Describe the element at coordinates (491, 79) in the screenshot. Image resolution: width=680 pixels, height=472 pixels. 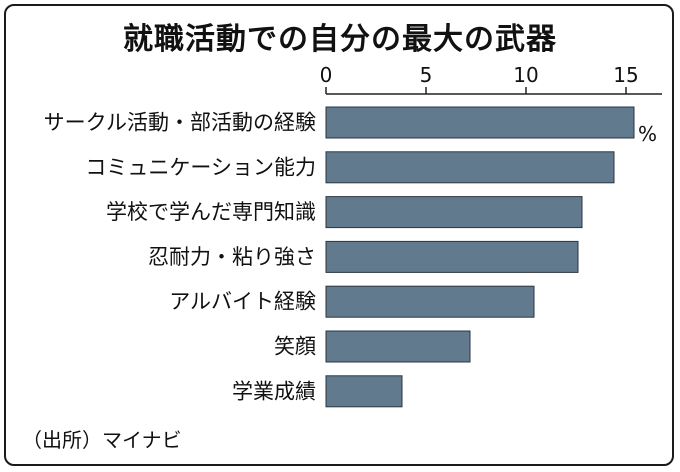
I see `x-axis: 0 5 10 15` at that location.